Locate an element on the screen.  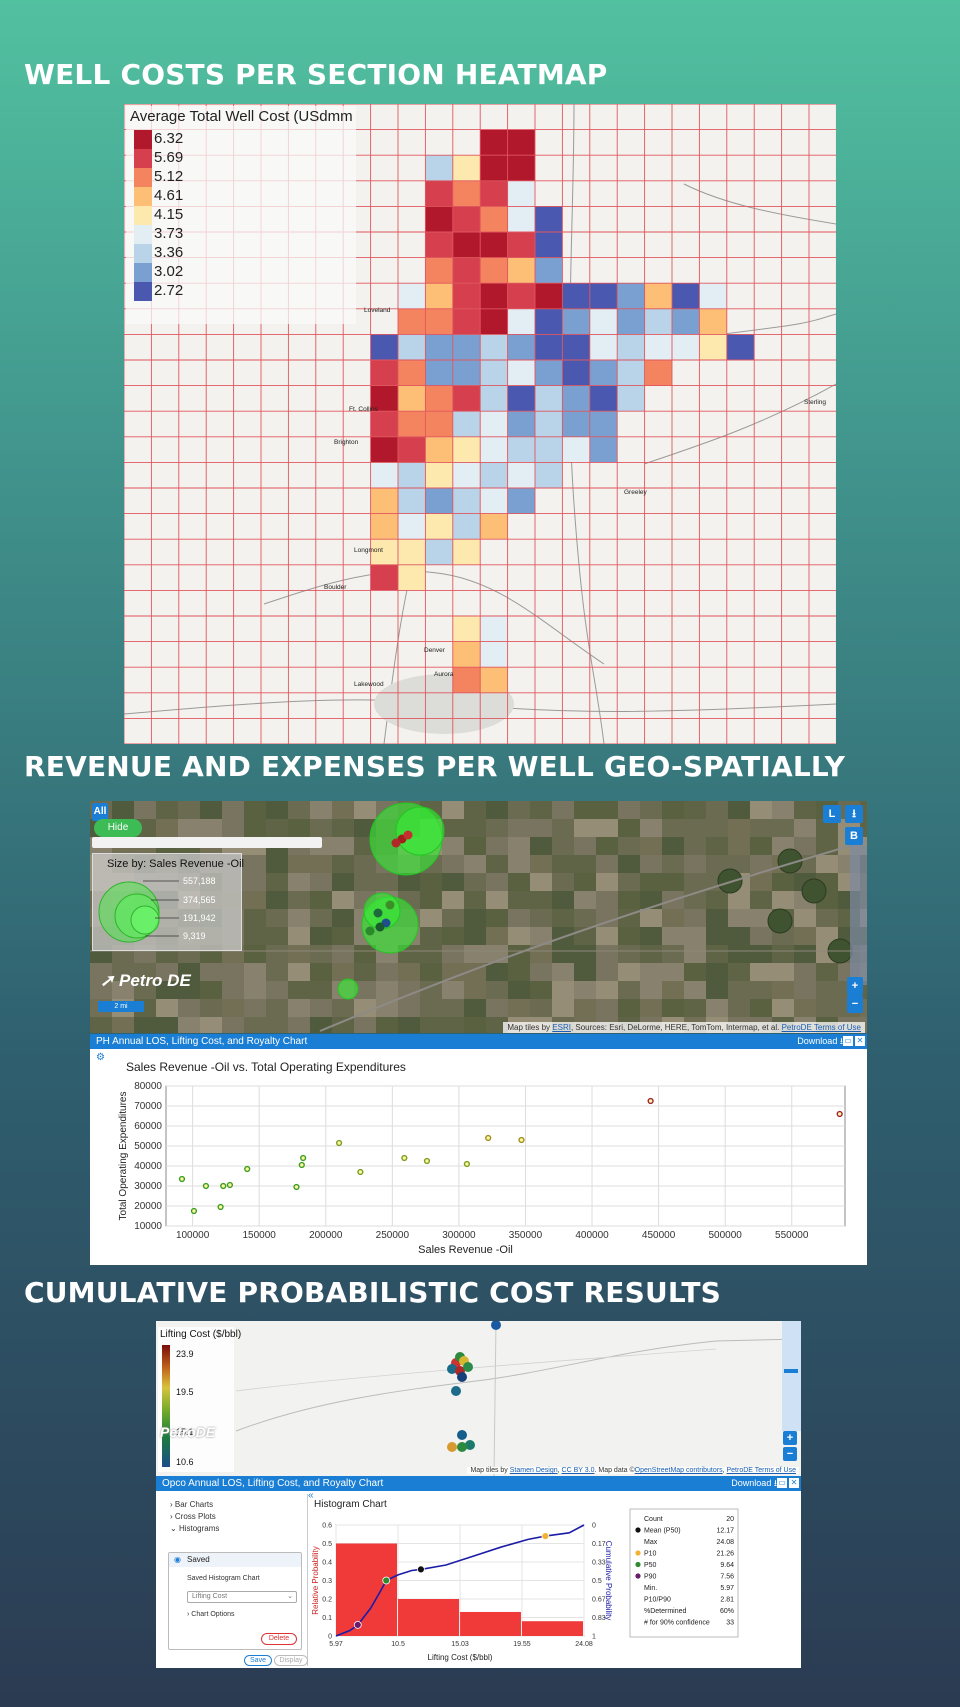
download-label: Download is located at coordinates (751, 1483).